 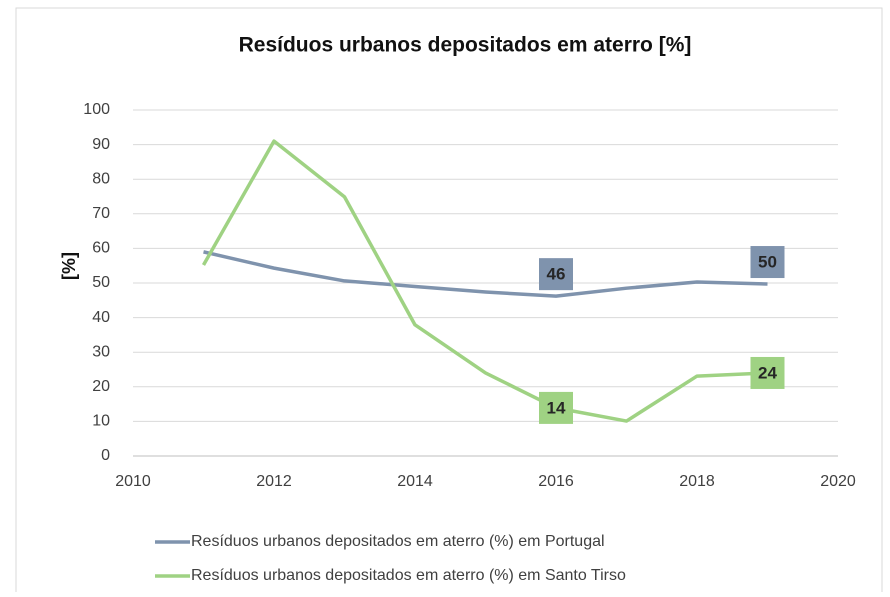 What do you see at coordinates (101, 248) in the screenshot?
I see `y-tick-label: 60` at bounding box center [101, 248].